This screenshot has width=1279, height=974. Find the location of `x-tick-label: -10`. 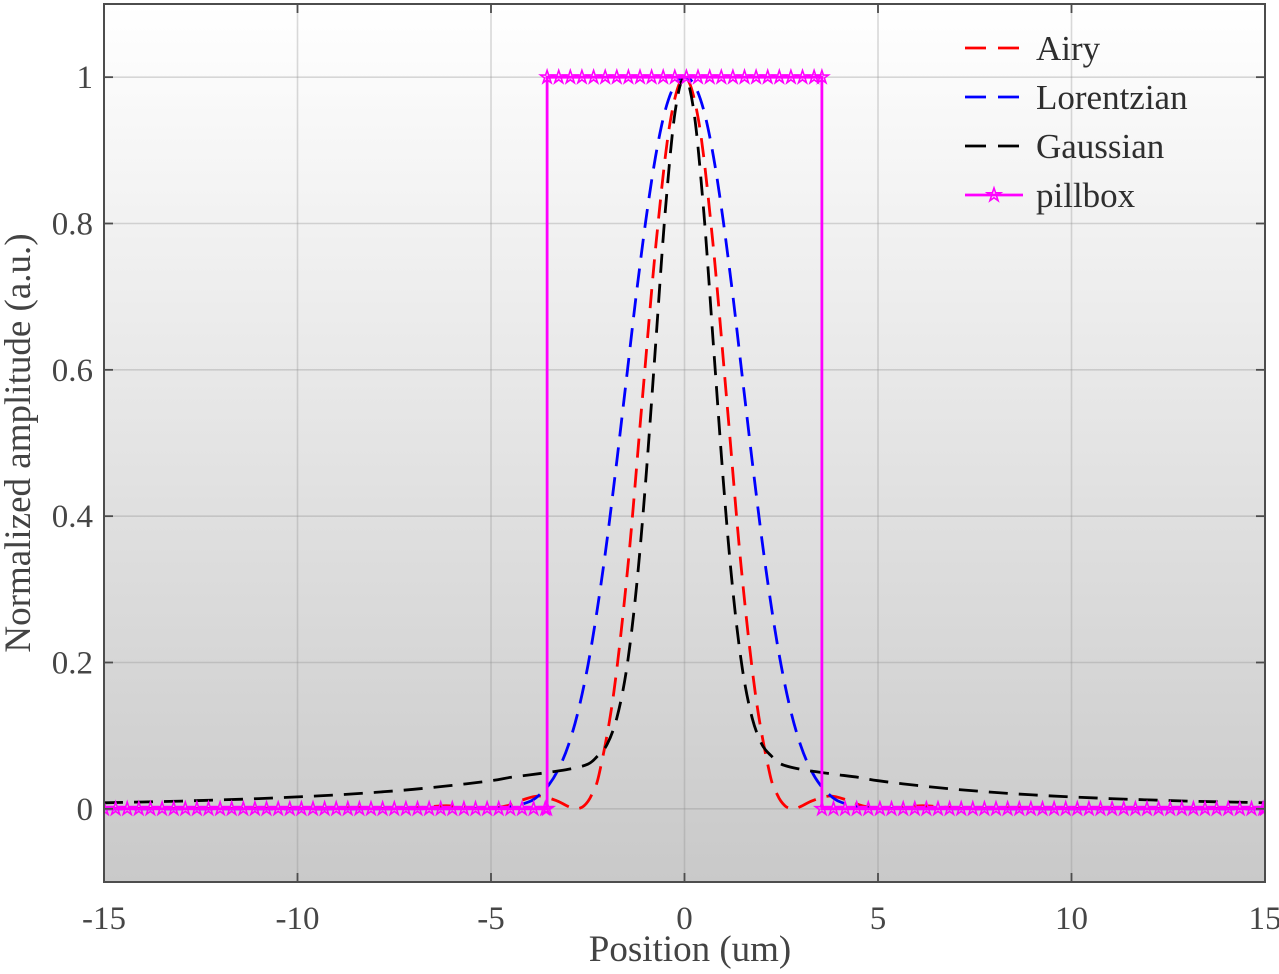

x-tick-label: -10 is located at coordinates (298, 919).